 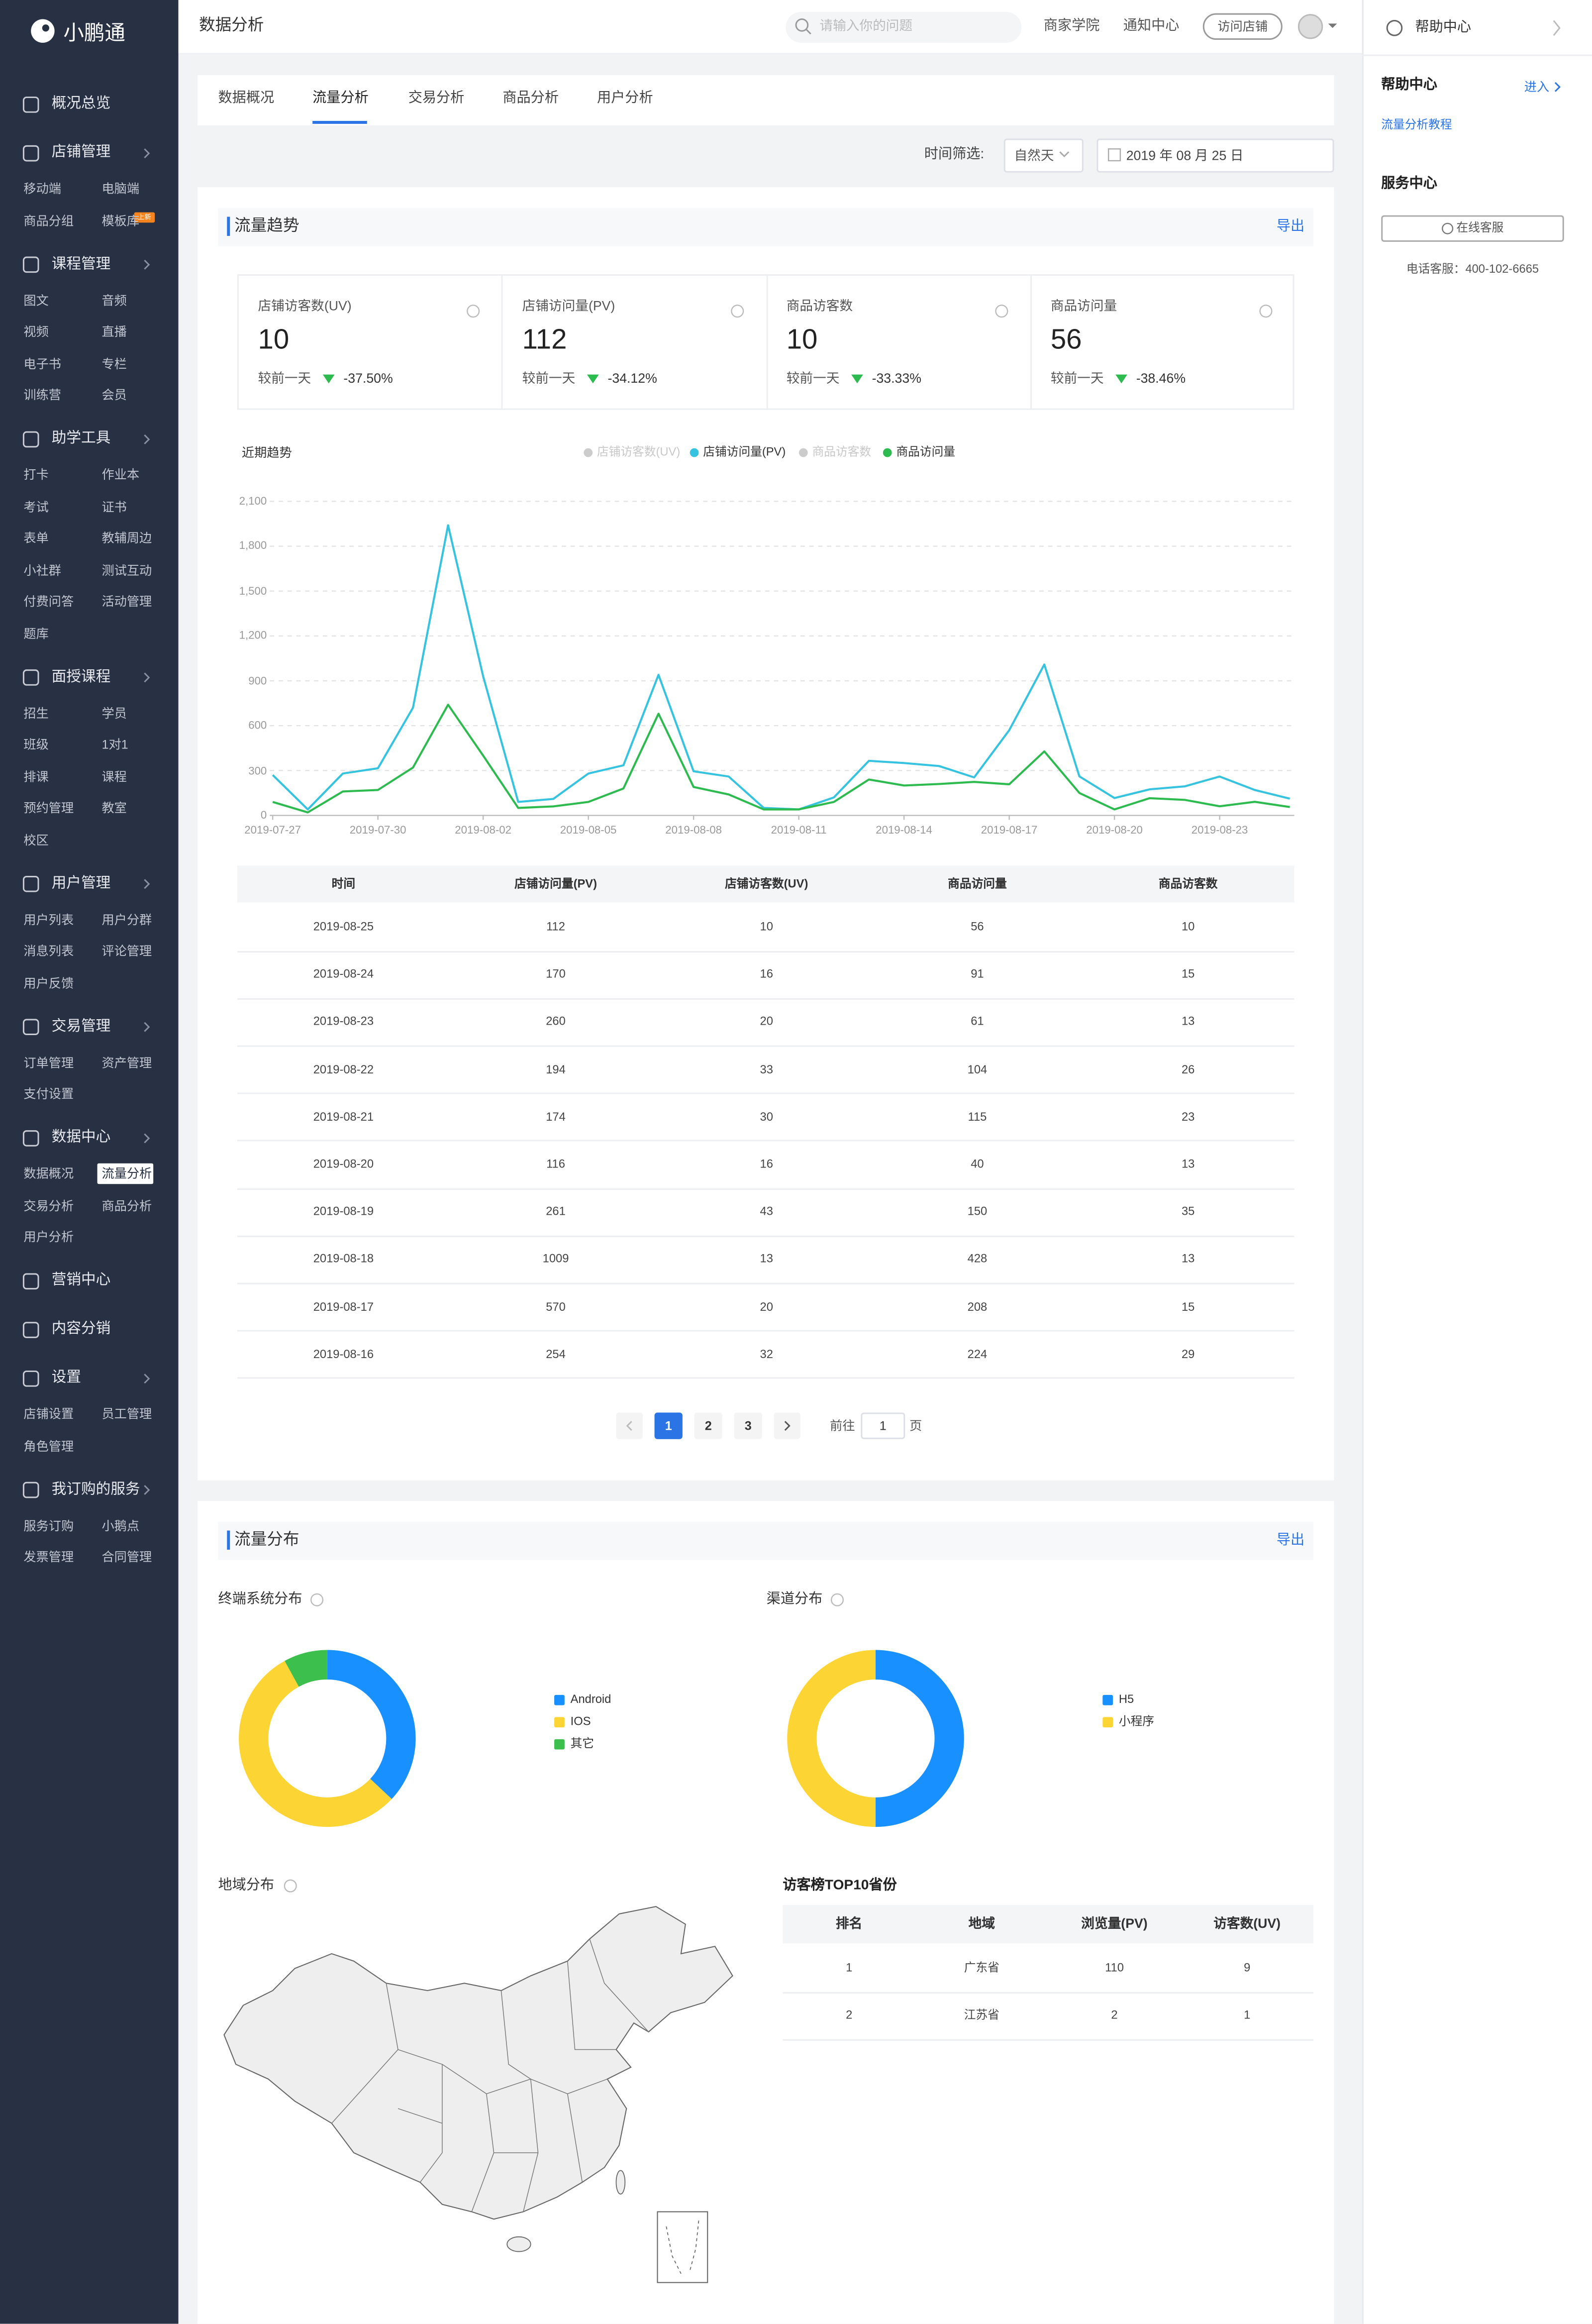 I want to click on menu-item: 数据概况, so click(x=48, y=1173).